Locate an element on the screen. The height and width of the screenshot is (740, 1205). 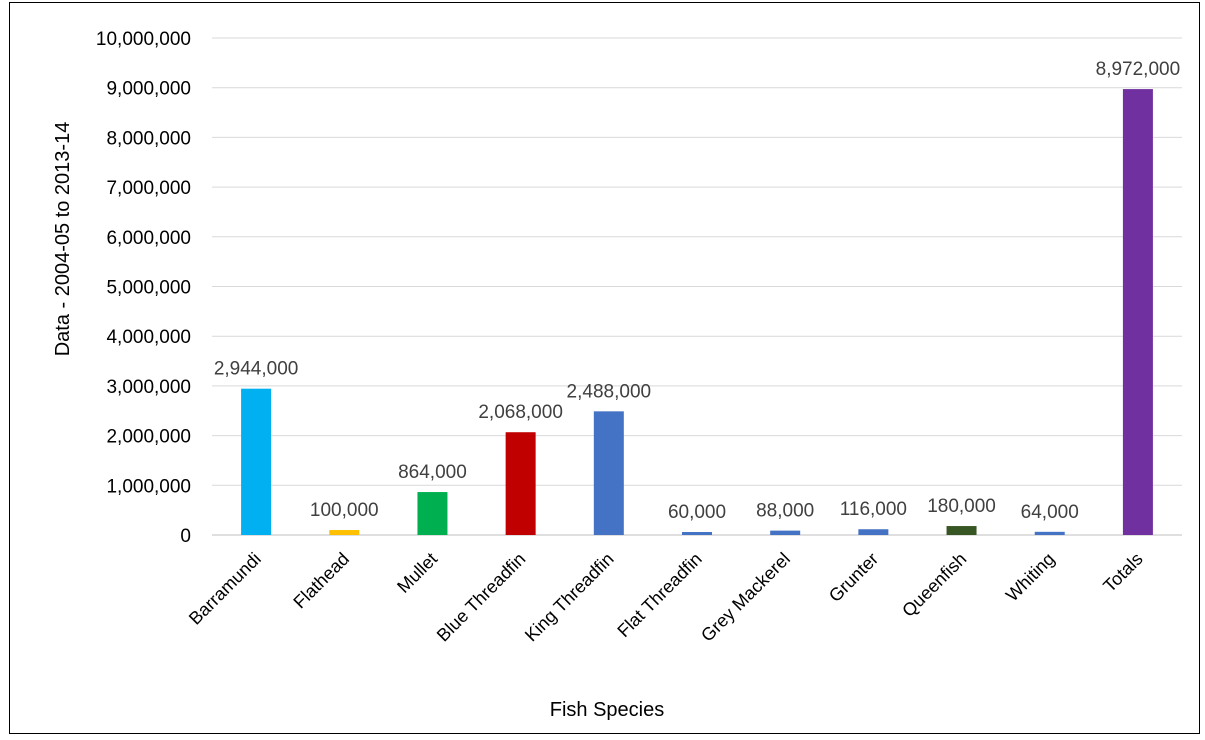
y-tick-label: 9,000,000 is located at coordinates (148, 89).